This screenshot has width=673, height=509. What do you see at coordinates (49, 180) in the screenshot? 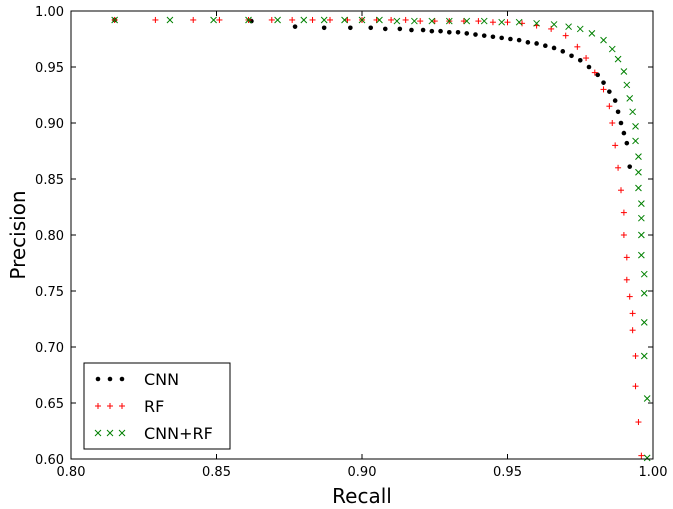
I see `y-tick-label: 0.85` at bounding box center [49, 180].